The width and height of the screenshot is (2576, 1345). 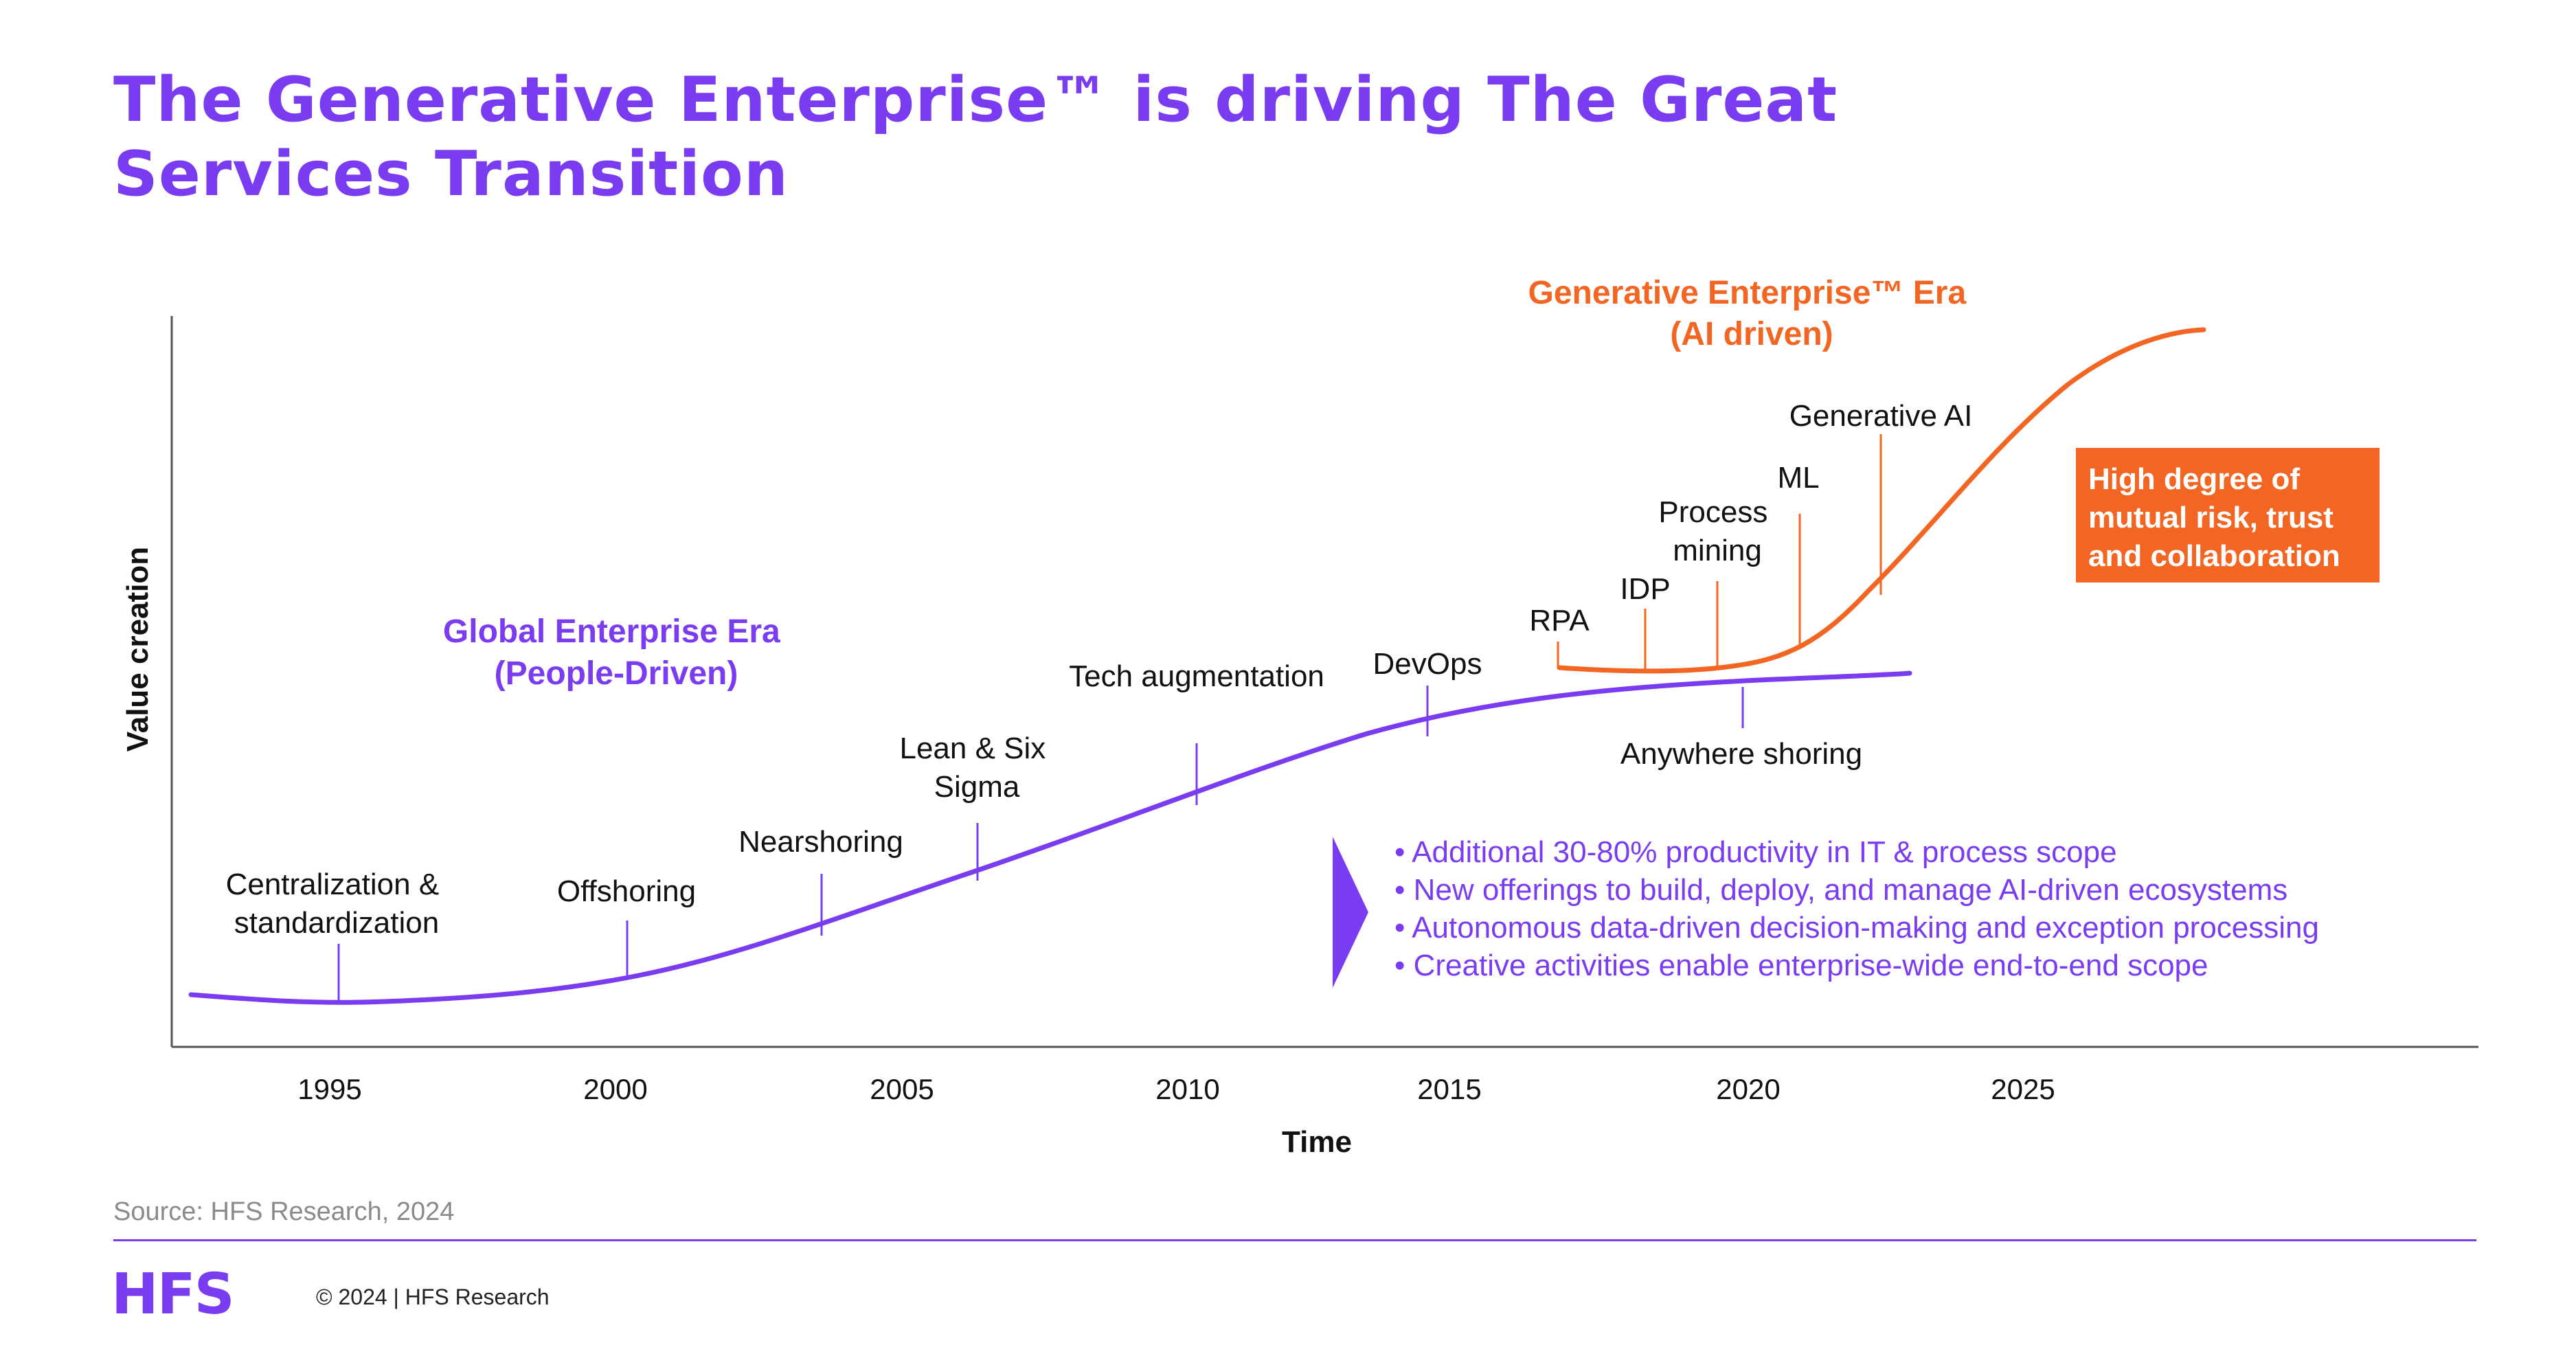 I want to click on milestone-label-line: Centralization &, so click(x=333, y=884).